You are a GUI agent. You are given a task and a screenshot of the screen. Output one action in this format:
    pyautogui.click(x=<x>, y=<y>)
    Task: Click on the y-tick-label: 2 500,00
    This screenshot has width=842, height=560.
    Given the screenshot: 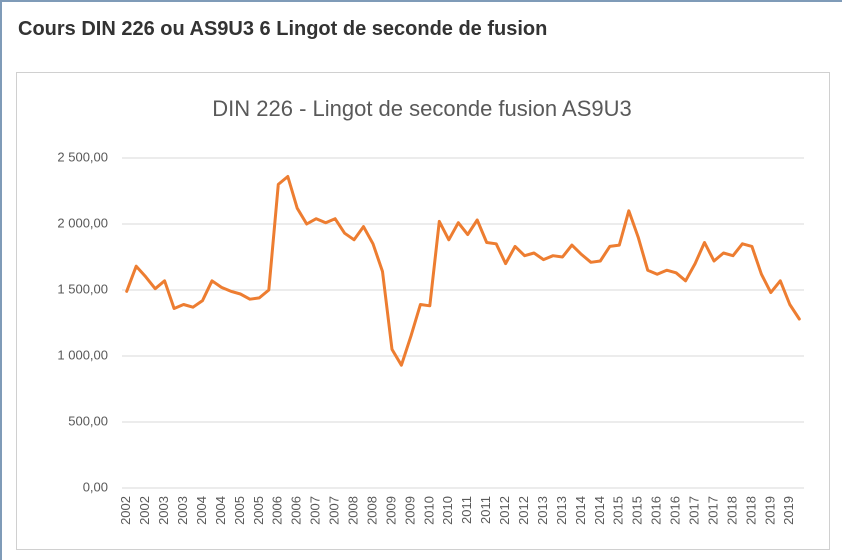 What is the action you would take?
    pyautogui.click(x=82, y=156)
    